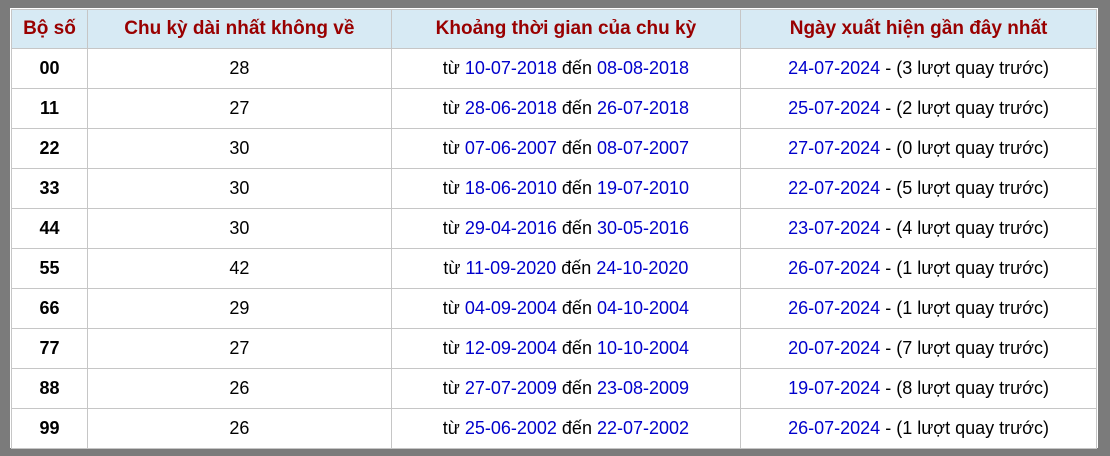 The height and width of the screenshot is (456, 1110). What do you see at coordinates (510, 348) in the screenshot?
I see `from-date-link: 12-09-2004` at bounding box center [510, 348].